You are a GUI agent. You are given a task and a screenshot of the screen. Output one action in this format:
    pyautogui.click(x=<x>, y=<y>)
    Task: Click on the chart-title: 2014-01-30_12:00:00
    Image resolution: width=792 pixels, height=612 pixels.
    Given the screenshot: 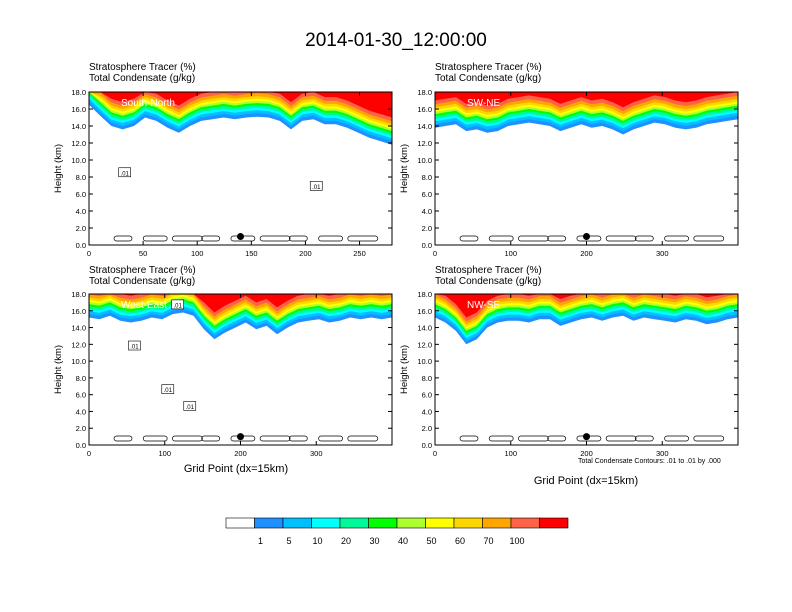 What is the action you would take?
    pyautogui.click(x=396, y=40)
    